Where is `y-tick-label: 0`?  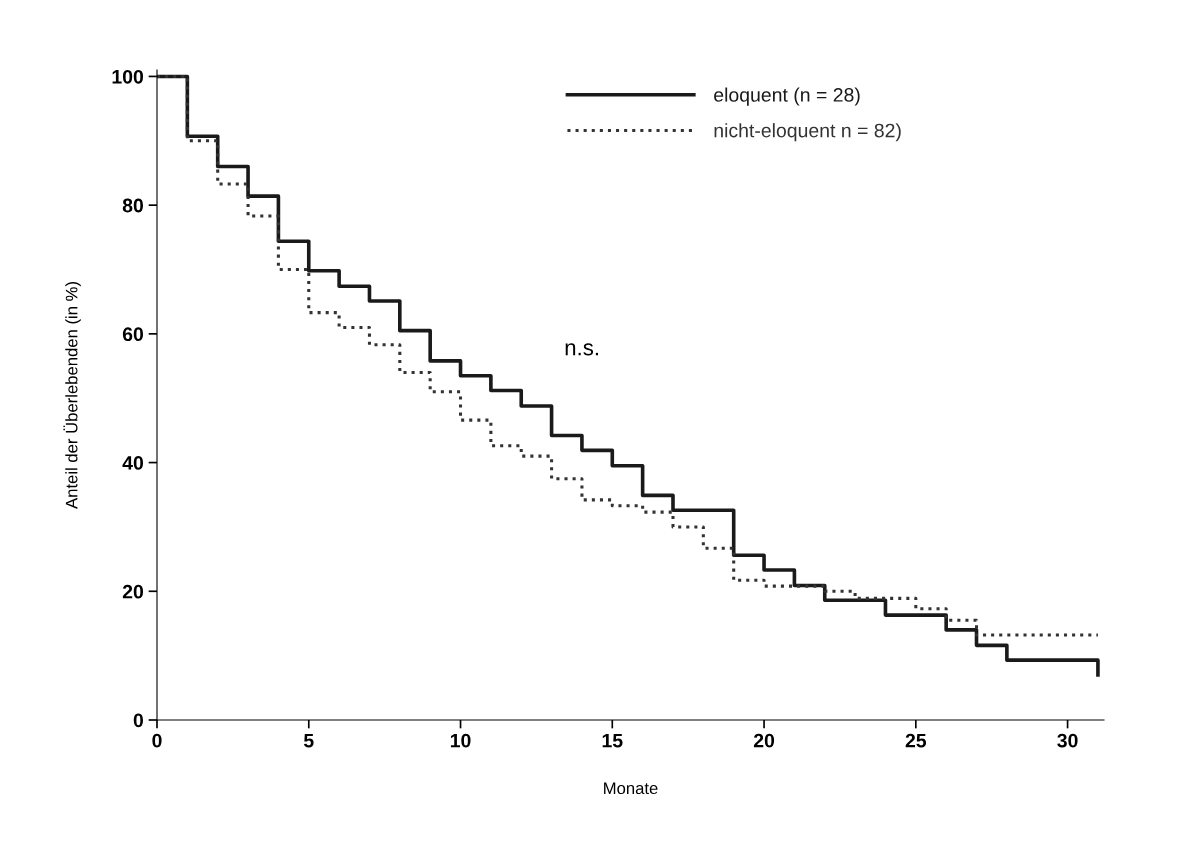
y-tick-label: 0 is located at coordinates (138, 720).